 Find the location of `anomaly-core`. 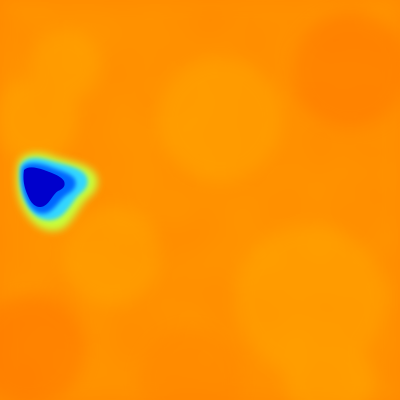

anomaly-core is located at coordinates (44, 187).